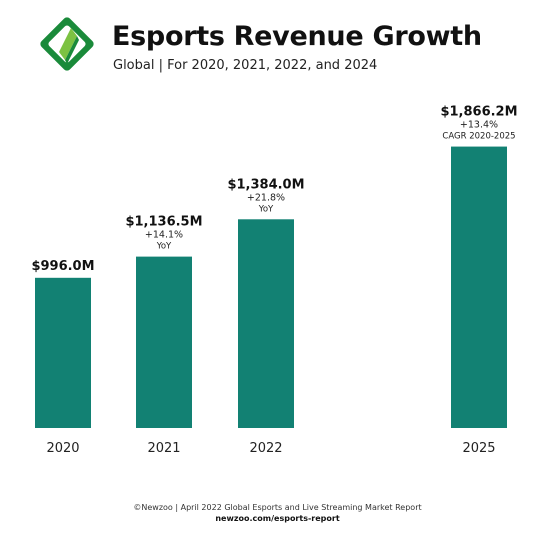 The image size is (555, 536). Describe the element at coordinates (479, 125) in the screenshot. I see `growth-label-2025: +13.4%` at that location.